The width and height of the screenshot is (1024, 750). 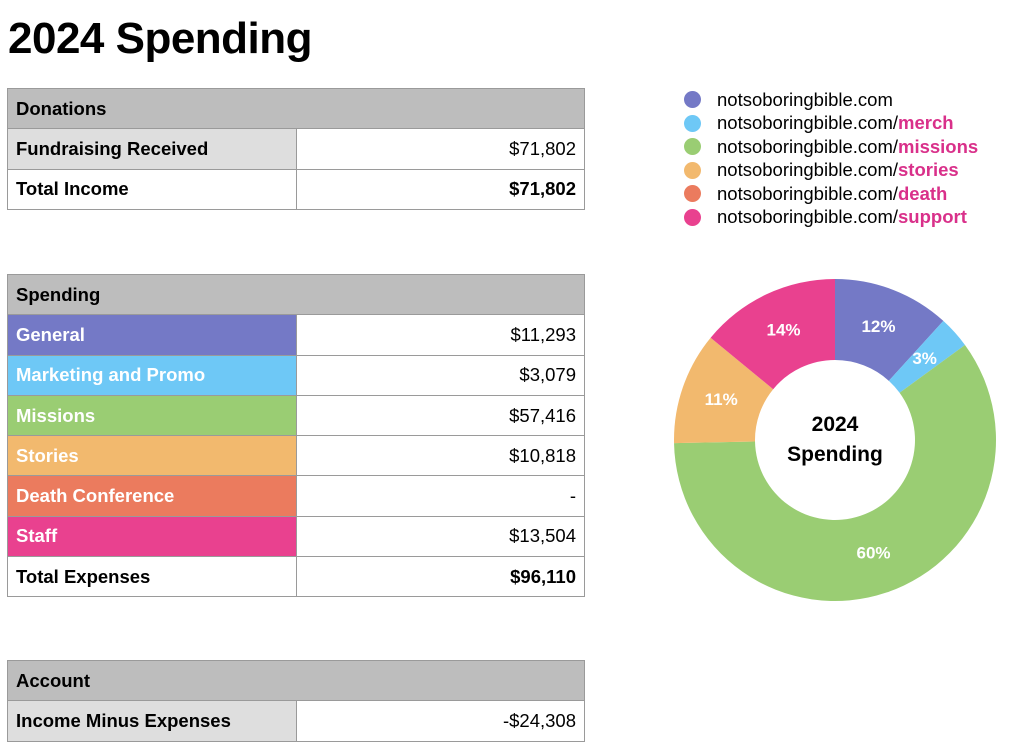 I want to click on legend-item: notsoboringbible.com/death, so click(x=831, y=194).